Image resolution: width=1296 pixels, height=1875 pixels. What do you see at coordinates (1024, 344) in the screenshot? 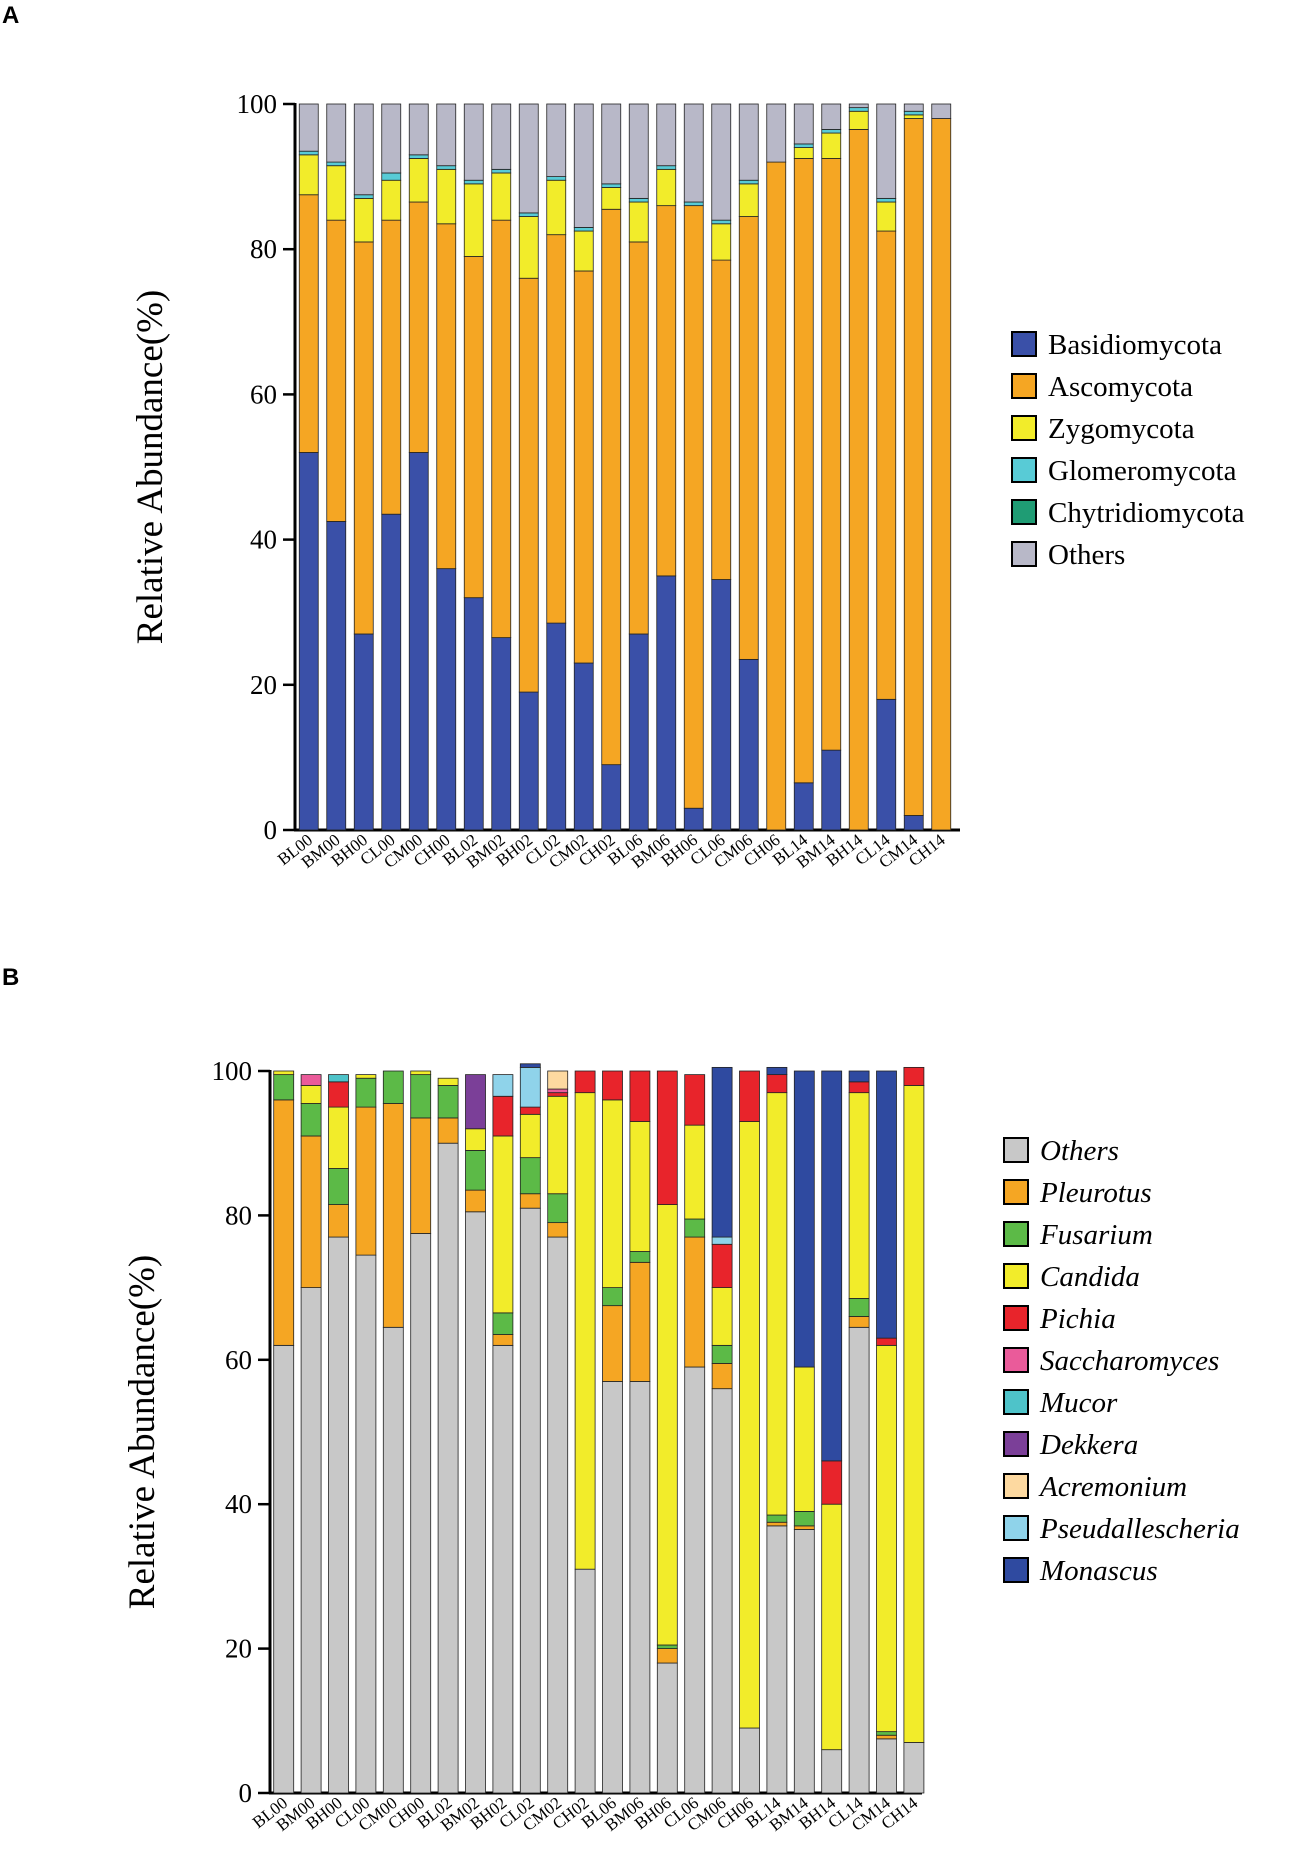
I see `legend-swatch-basidiomycota` at bounding box center [1024, 344].